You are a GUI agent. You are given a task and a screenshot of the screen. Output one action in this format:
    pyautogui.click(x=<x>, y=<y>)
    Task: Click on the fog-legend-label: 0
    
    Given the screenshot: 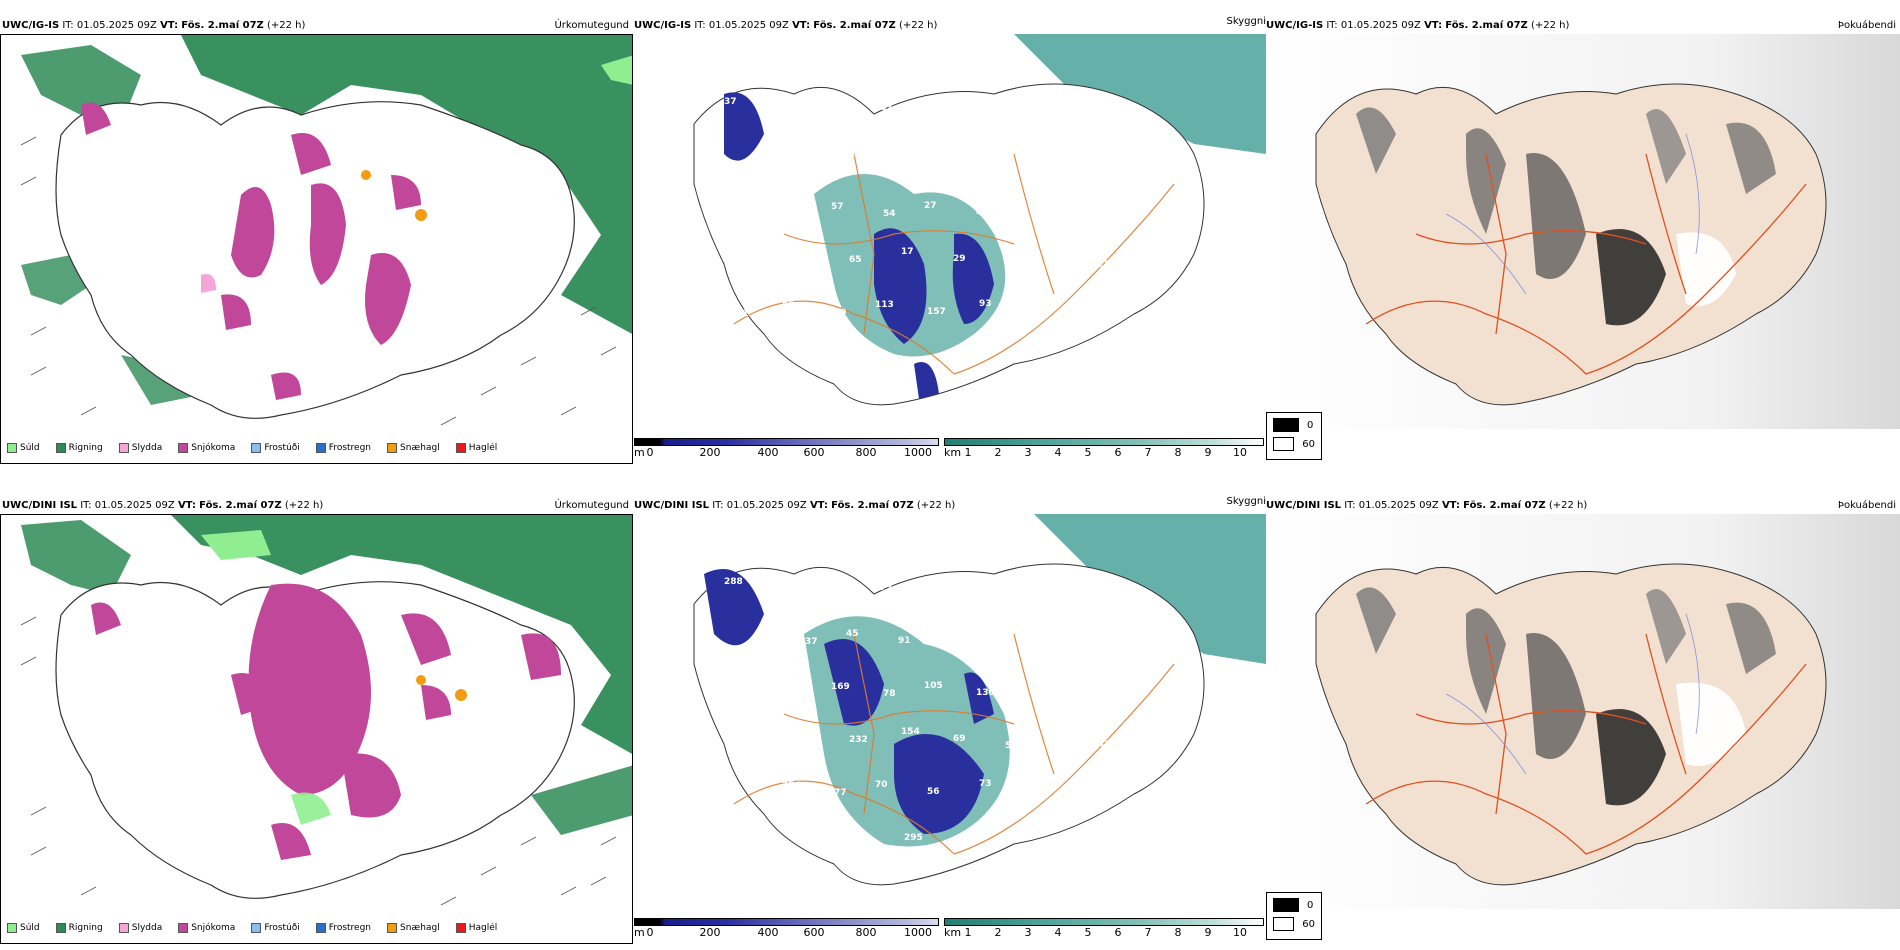 What is the action you would take?
    pyautogui.click(x=1310, y=425)
    